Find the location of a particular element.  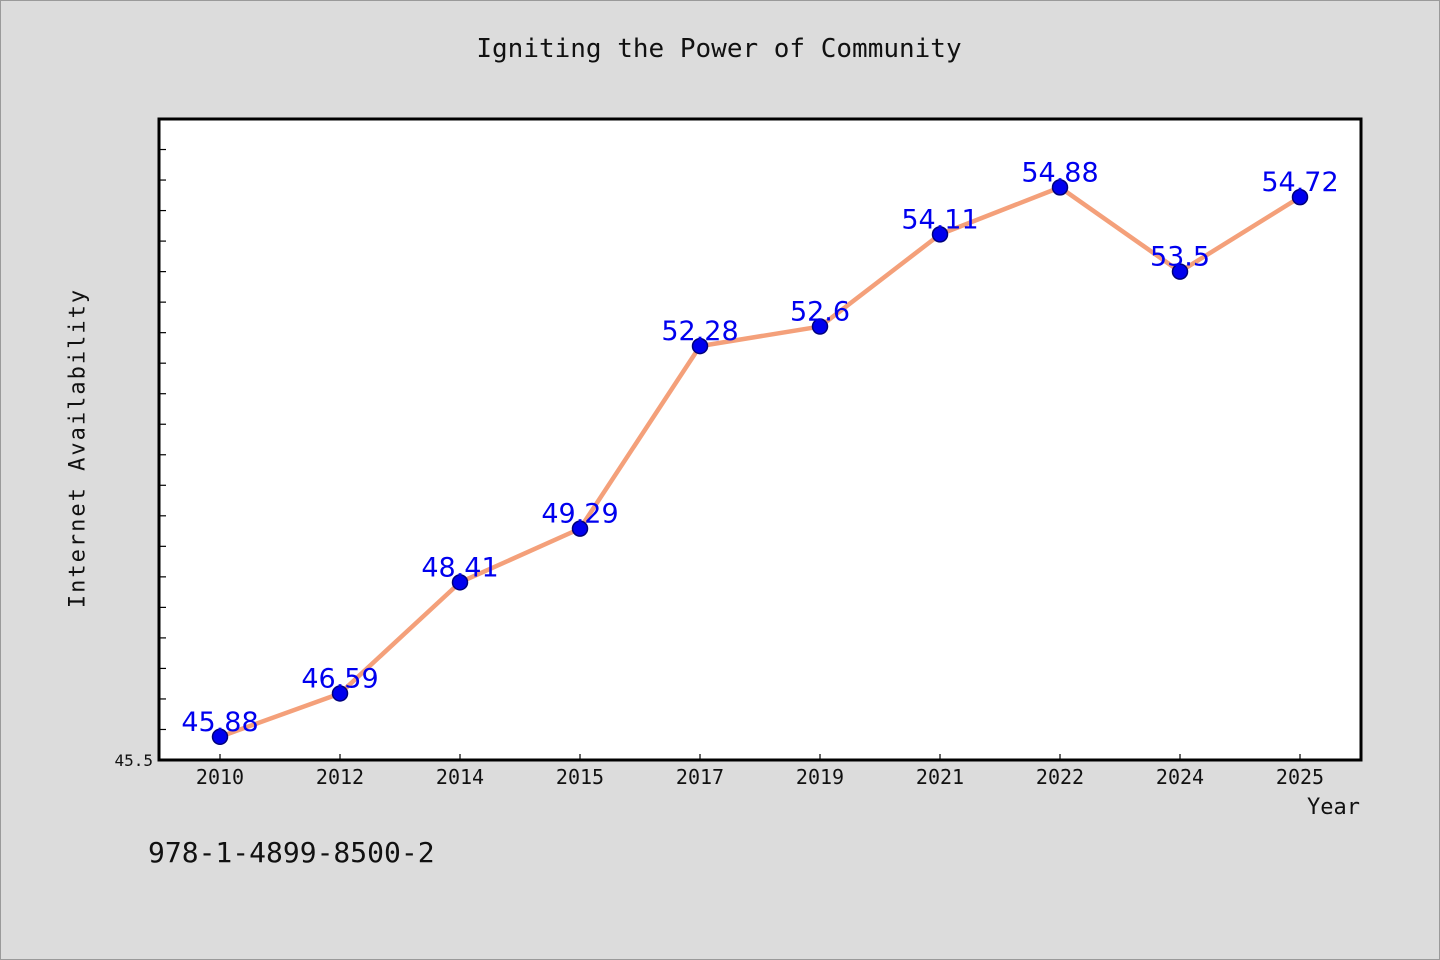

x-tick-label: 2012 is located at coordinates (340, 777).